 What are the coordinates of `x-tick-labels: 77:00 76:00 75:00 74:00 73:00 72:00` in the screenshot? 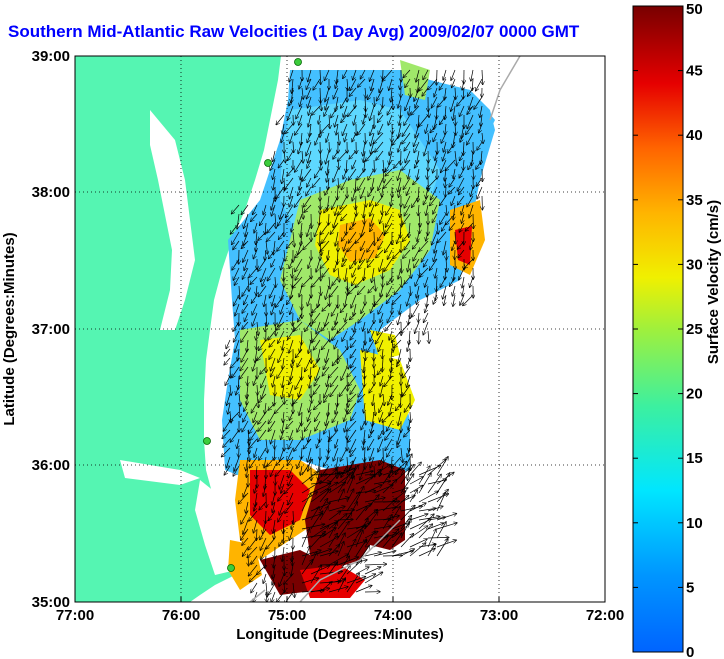 It's located at (340, 615).